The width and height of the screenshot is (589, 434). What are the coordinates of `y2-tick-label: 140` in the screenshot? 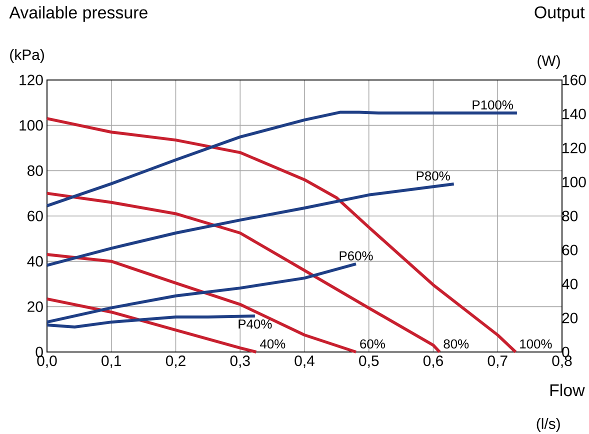 It's located at (574, 114).